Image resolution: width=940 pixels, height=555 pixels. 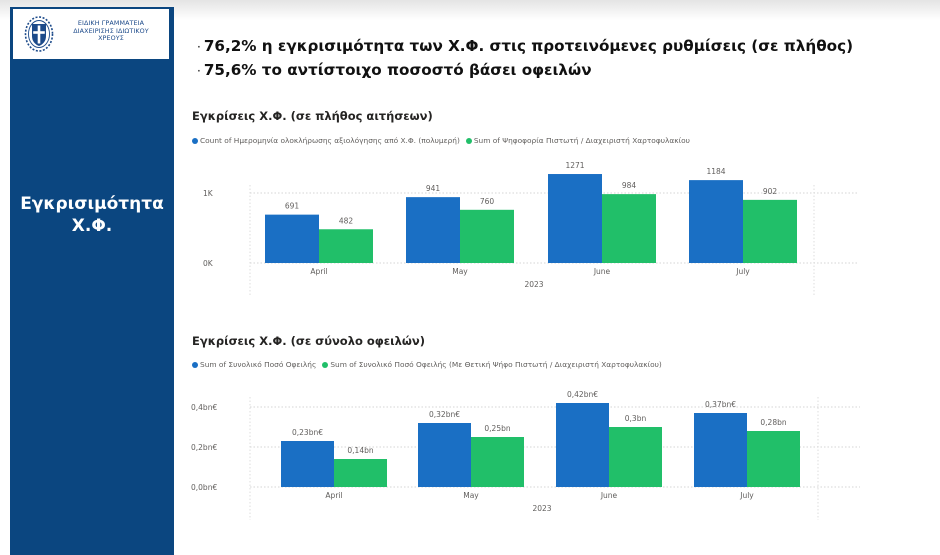 I want to click on y-tick-label: 0K, so click(x=208, y=263).